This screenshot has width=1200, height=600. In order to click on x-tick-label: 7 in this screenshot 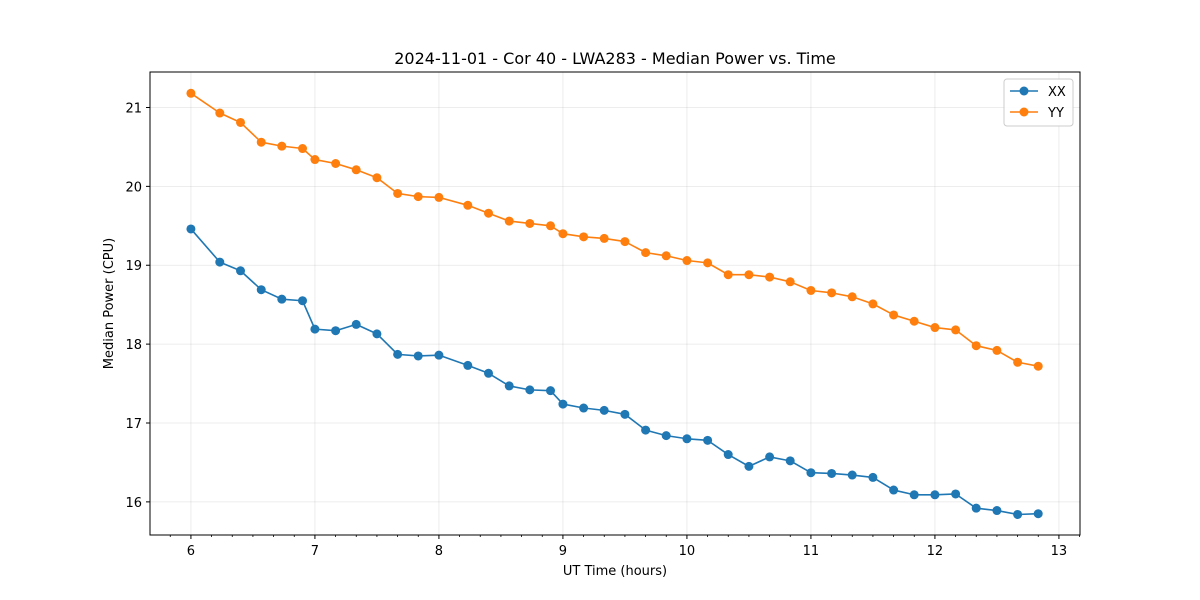, I will do `click(315, 551)`.